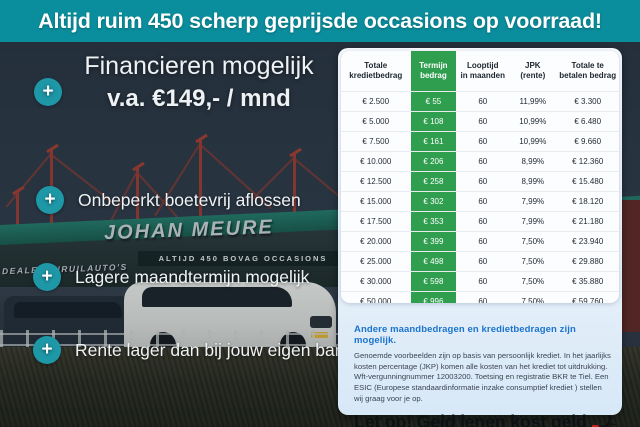 Image resolution: width=640 pixels, height=427 pixels. What do you see at coordinates (376, 101) in the screenshot?
I see `table-cell: € 2.500` at bounding box center [376, 101].